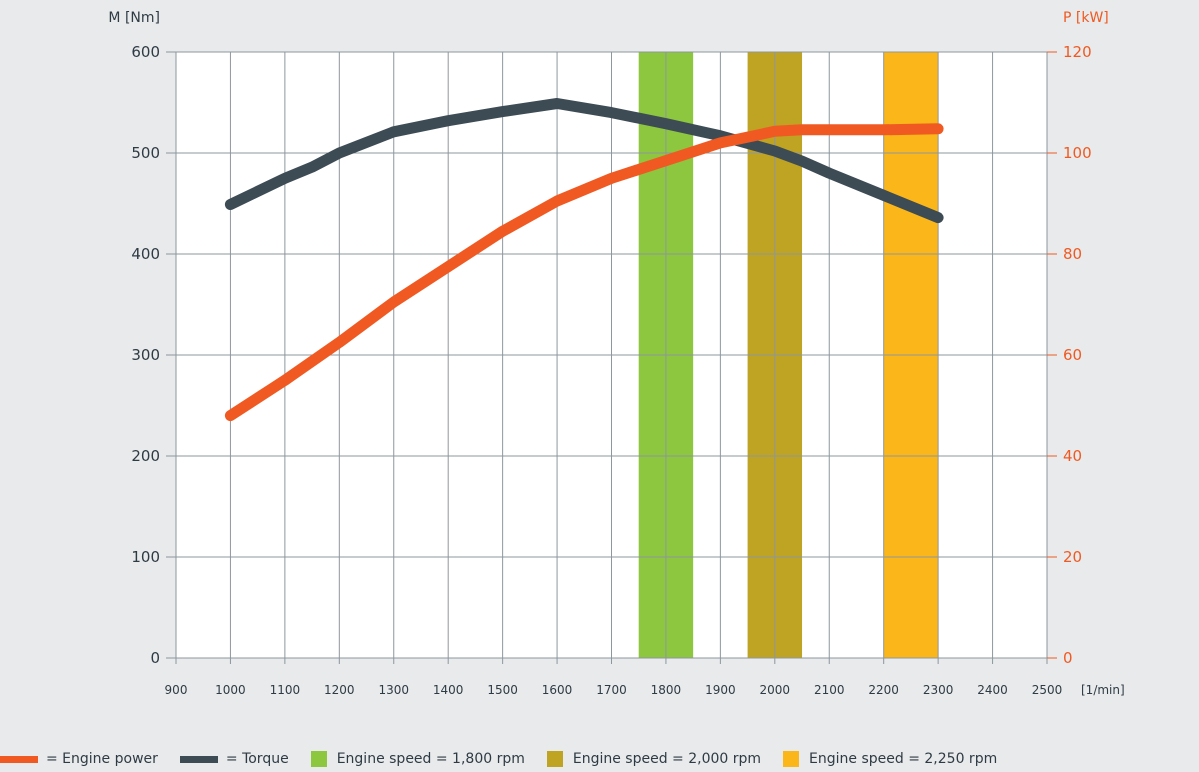 The width and height of the screenshot is (1199, 772). I want to click on x-tick-label-2300: 2300, so click(938, 690).